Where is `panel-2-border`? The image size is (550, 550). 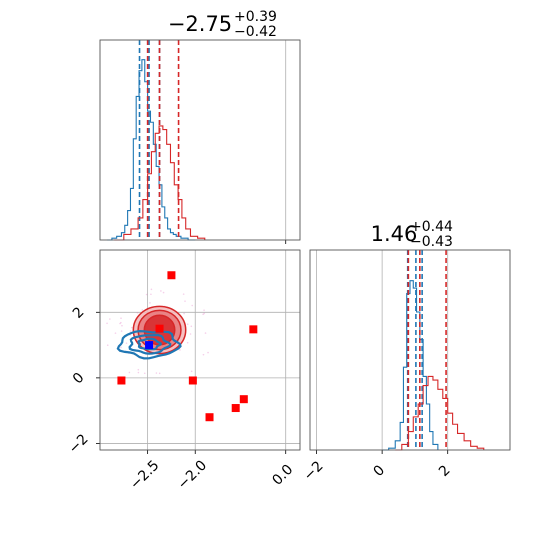 panel-2-border is located at coordinates (410, 350).